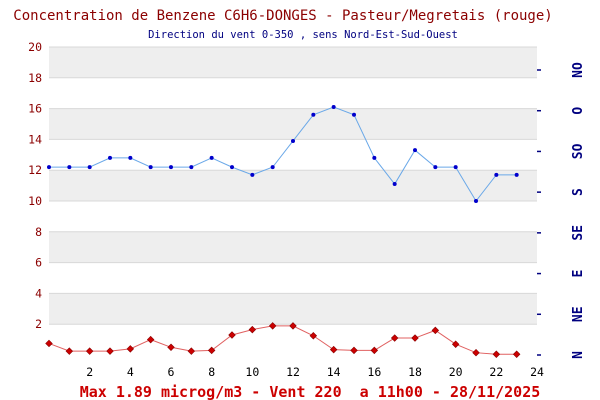  What do you see at coordinates (35, 78) in the screenshot?
I see `y-tick-label: 18` at bounding box center [35, 78].